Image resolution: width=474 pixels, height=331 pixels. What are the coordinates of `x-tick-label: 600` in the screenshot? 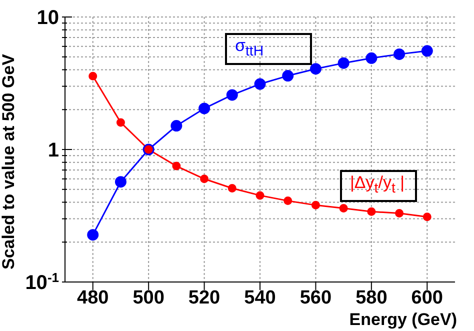 It's located at (427, 297).